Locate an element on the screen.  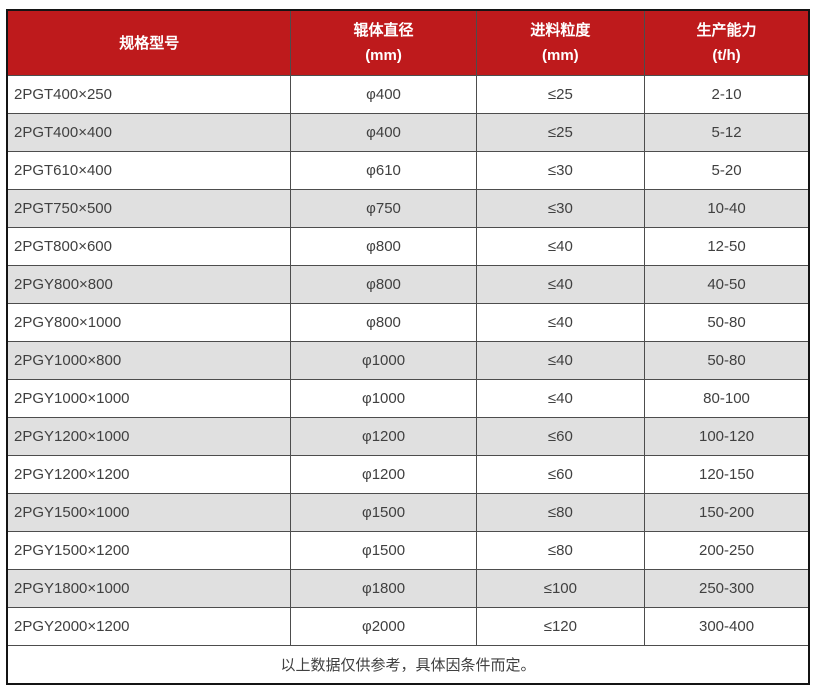
cell-capacity: 5-20 is located at coordinates (727, 170).